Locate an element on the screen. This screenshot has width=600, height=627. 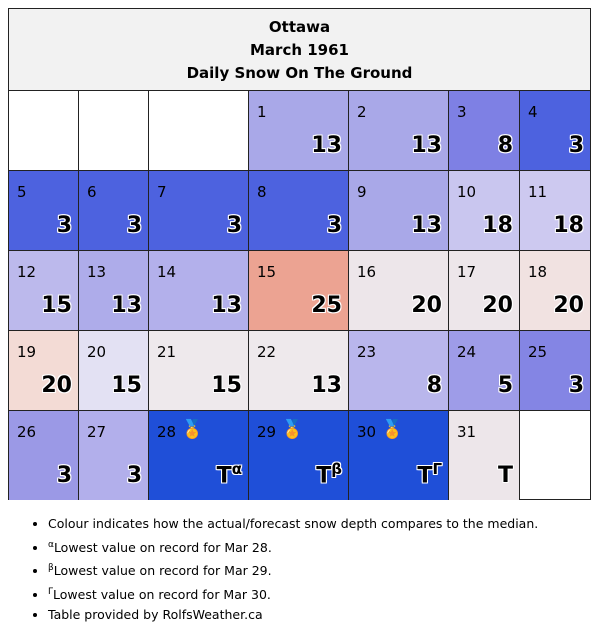
day-number: 28 is located at coordinates (167, 432).